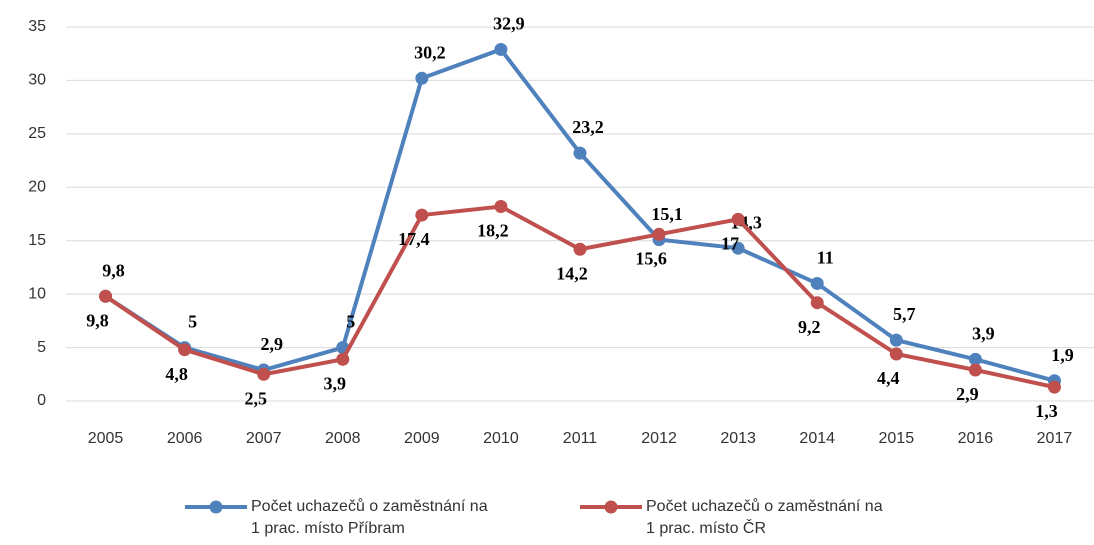 This screenshot has height=545, width=1094. What do you see at coordinates (1062, 355) in the screenshot?
I see `data-label: 1,9` at bounding box center [1062, 355].